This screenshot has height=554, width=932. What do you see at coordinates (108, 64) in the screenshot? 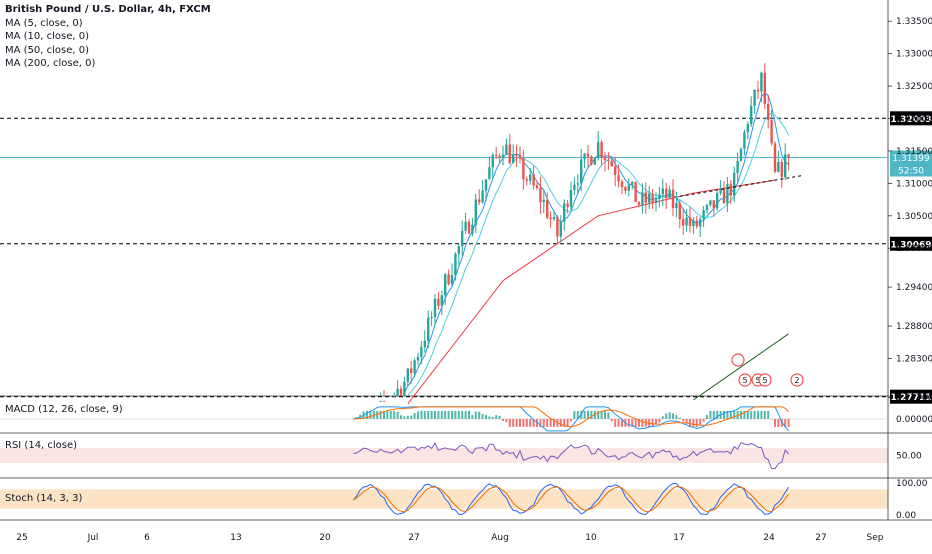
I see `ma200-legend: MA (200, close, 0)` at bounding box center [108, 64].